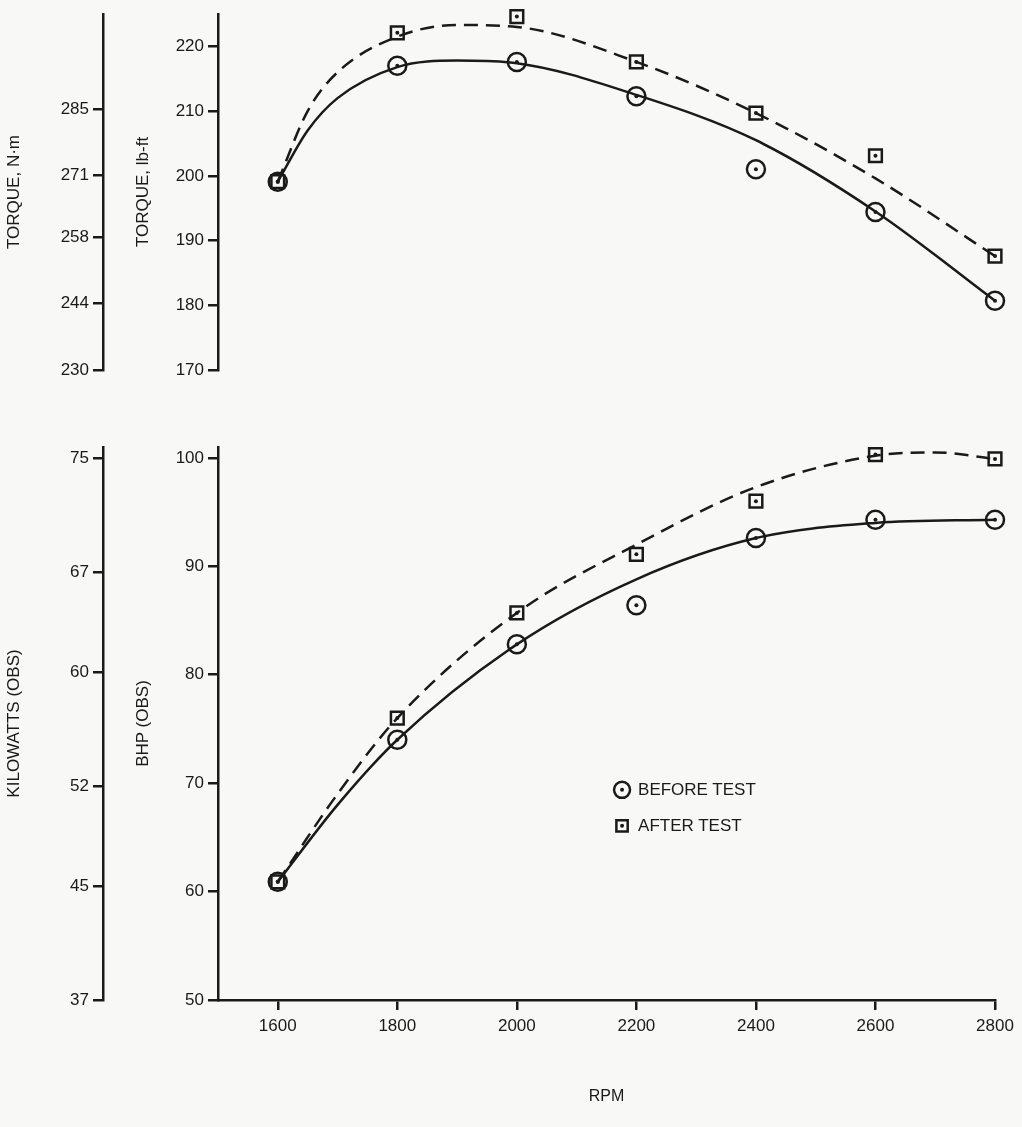 This screenshot has height=1127, width=1022. Describe the element at coordinates (189, 46) in the screenshot. I see `y-tick-label: 220` at that location.